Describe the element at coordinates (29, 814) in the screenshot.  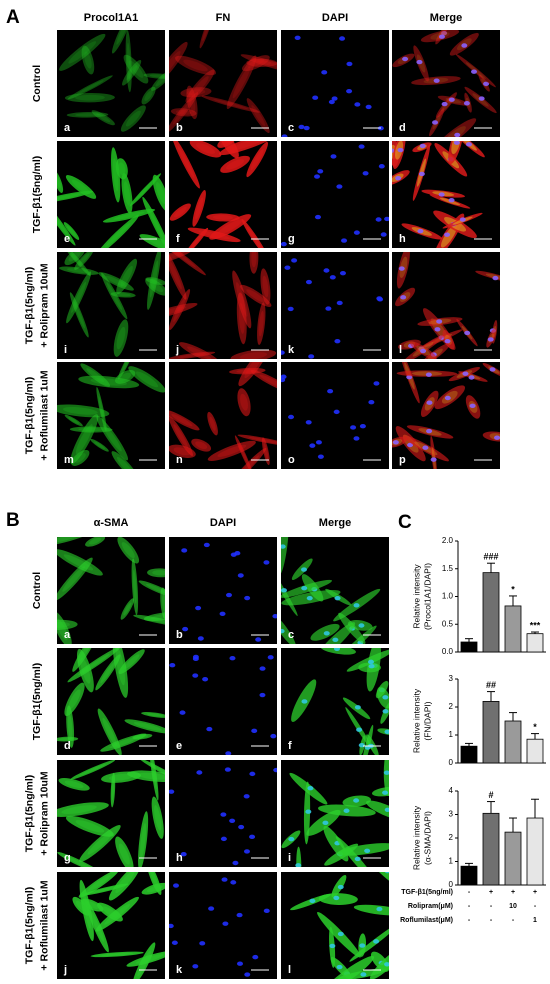
I see `row-label: TGF-β1(5ng/ml)` at that location.